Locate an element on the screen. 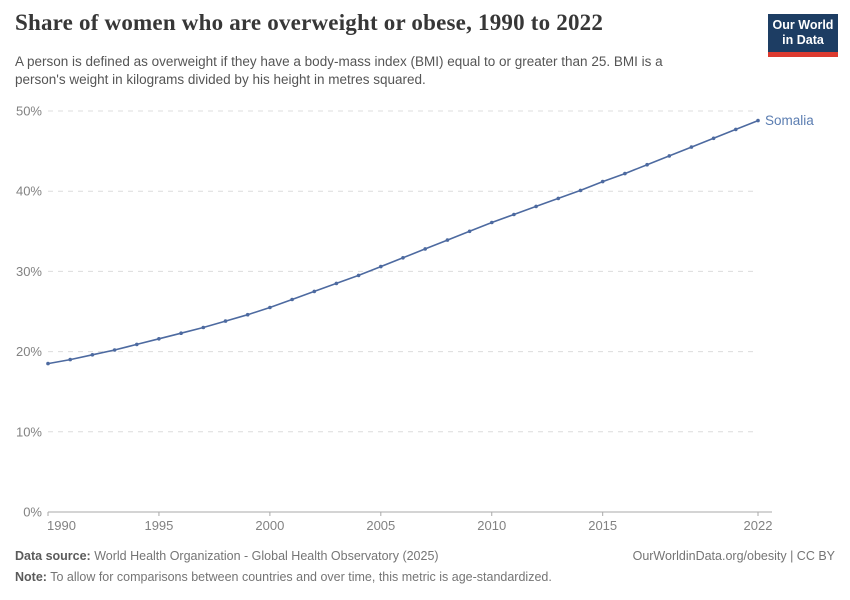 The image size is (850, 600). x-tick-label: 1990 is located at coordinates (61, 525).